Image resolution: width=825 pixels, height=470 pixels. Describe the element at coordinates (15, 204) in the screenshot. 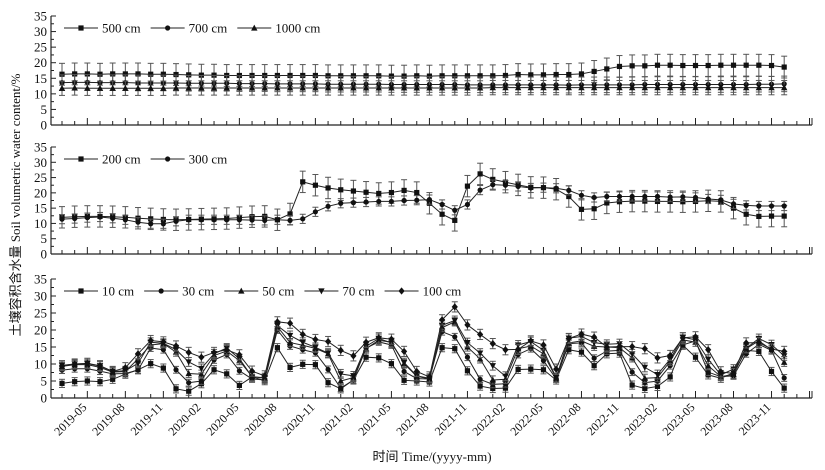

I see `y-axis-title: 土壤容积含水量 Soil volumetric water content/%` at that location.